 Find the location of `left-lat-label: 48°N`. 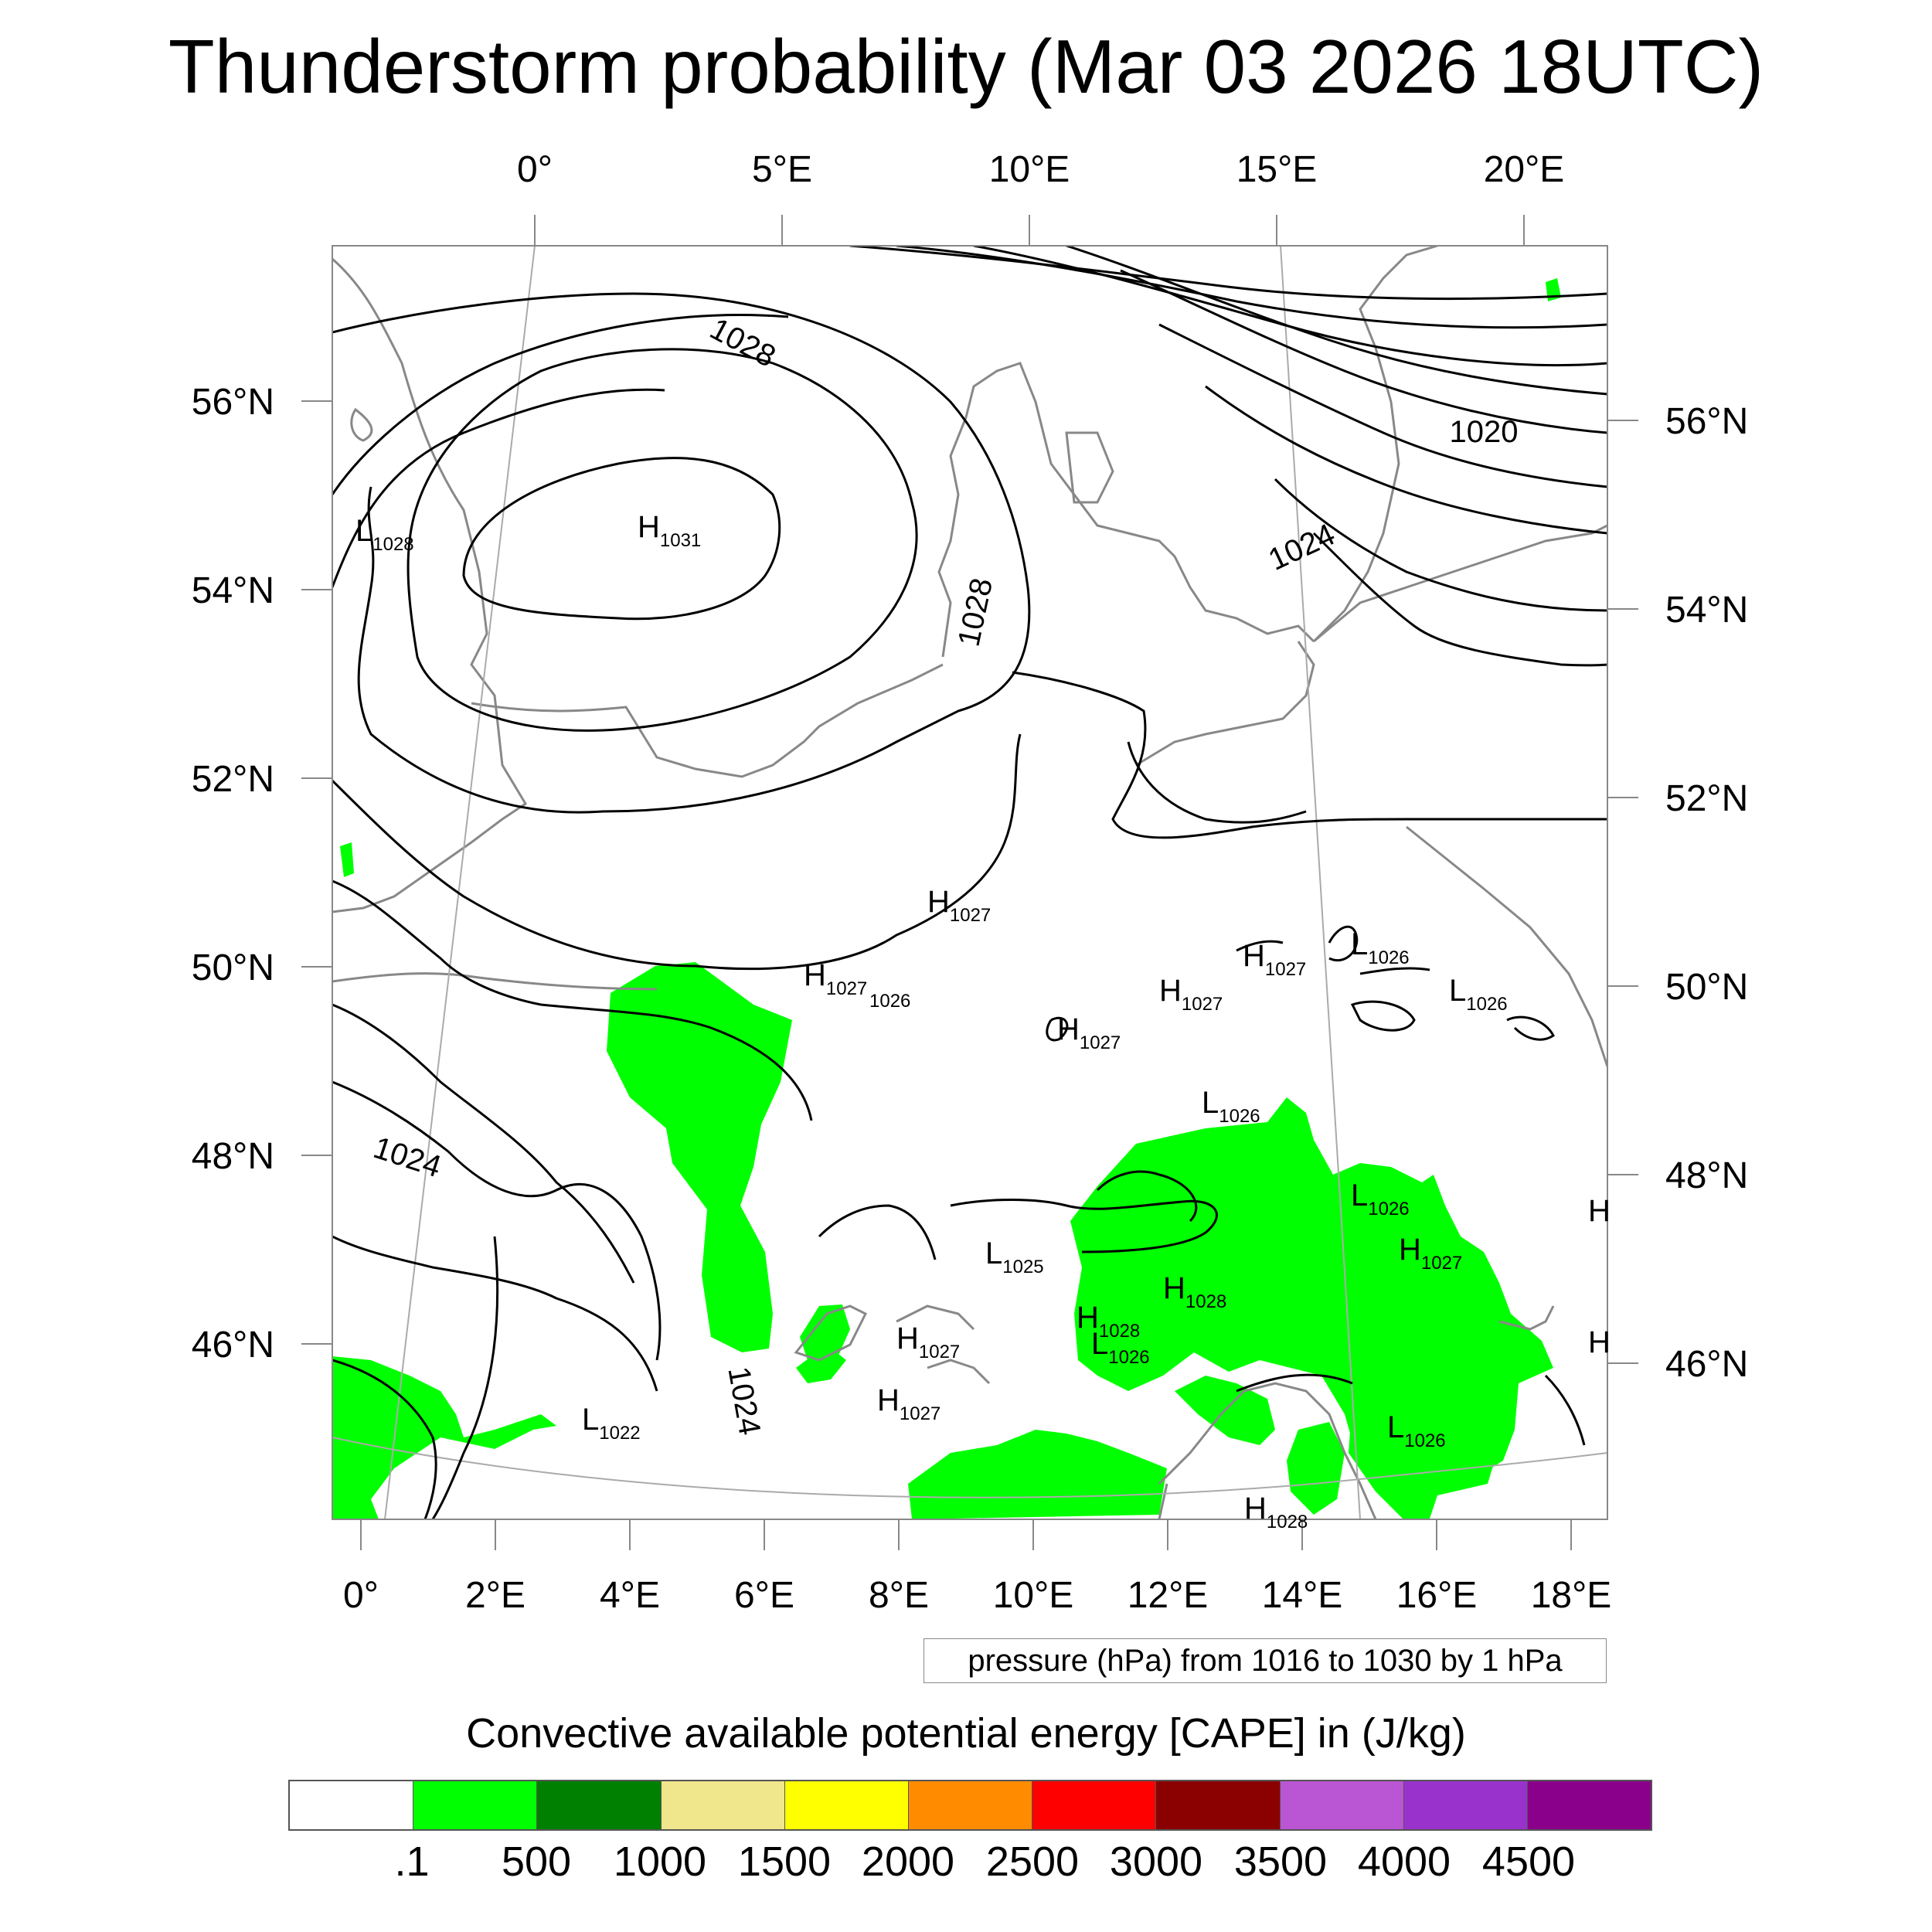

left-lat-label: 48°N is located at coordinates (233, 1156).